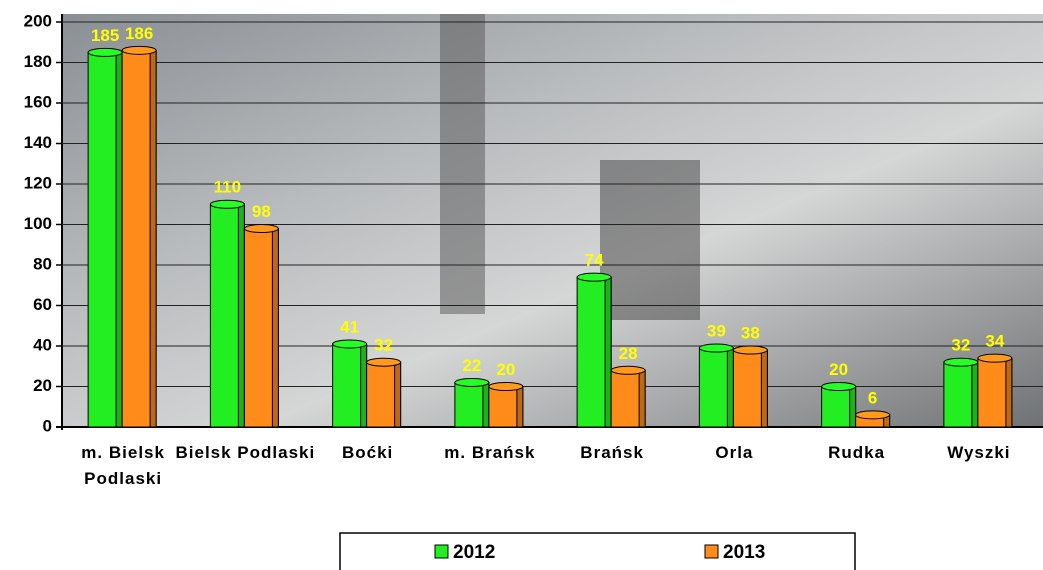 The image size is (1043, 570). What do you see at coordinates (471, 365) in the screenshot?
I see `value-label: 22` at bounding box center [471, 365].